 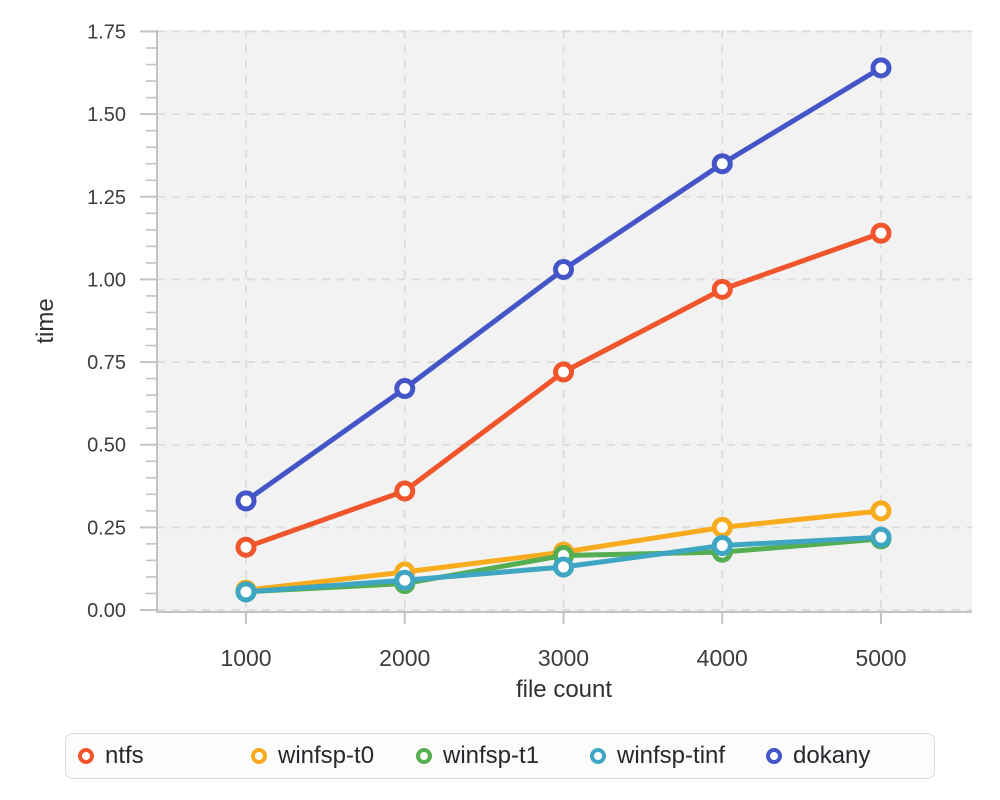 I want to click on y-tick-label: 0.00, so click(x=106, y=611).